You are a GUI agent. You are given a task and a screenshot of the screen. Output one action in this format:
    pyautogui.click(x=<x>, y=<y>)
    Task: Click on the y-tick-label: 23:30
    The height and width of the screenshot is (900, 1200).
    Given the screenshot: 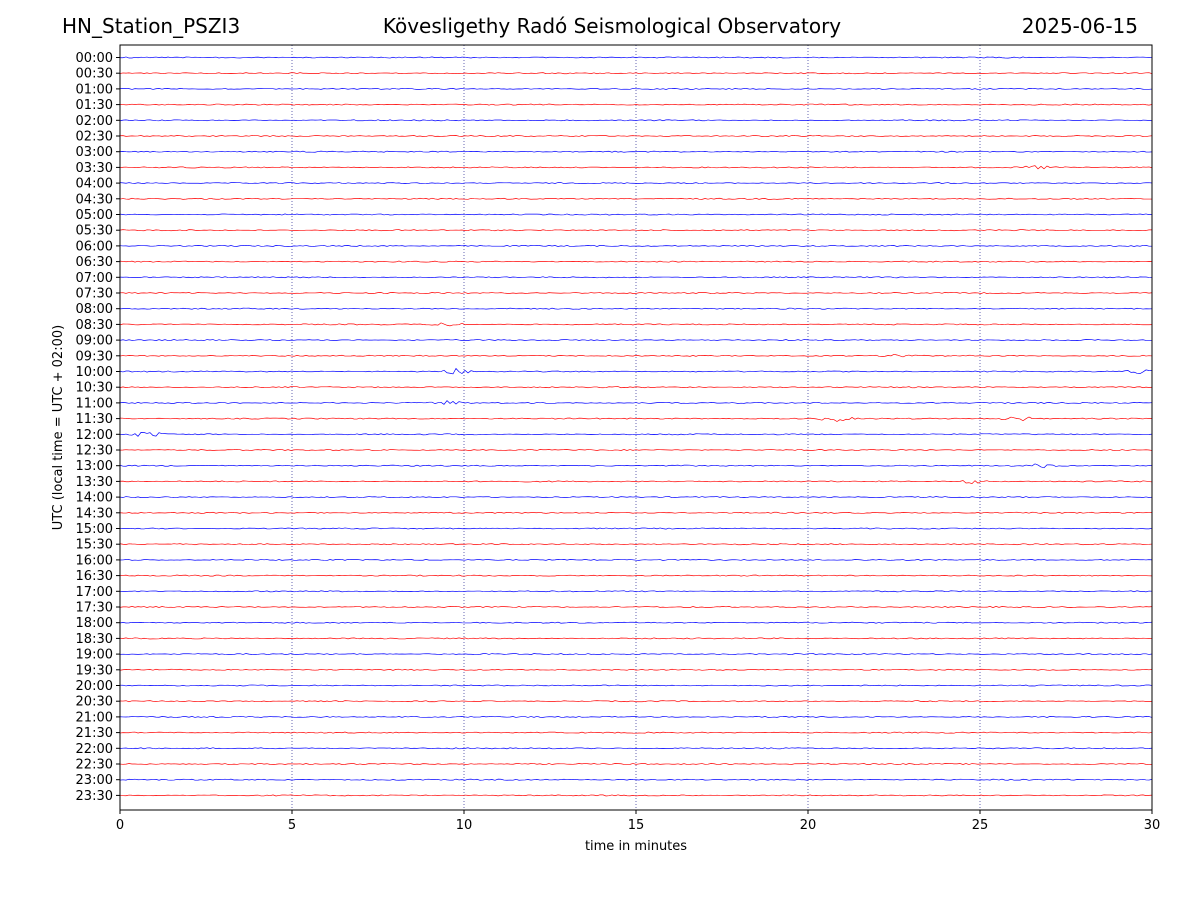 What is the action you would take?
    pyautogui.click(x=94, y=796)
    